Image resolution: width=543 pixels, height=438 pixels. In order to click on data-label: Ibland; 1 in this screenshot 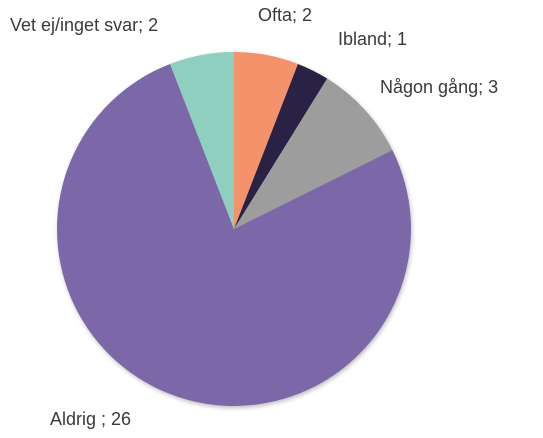, I will do `click(372, 39)`.